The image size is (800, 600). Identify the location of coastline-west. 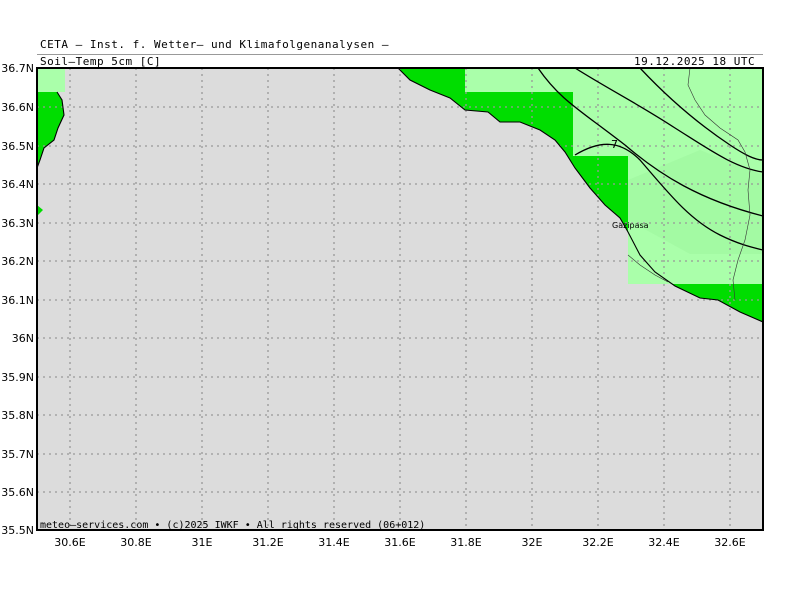
(51, 130).